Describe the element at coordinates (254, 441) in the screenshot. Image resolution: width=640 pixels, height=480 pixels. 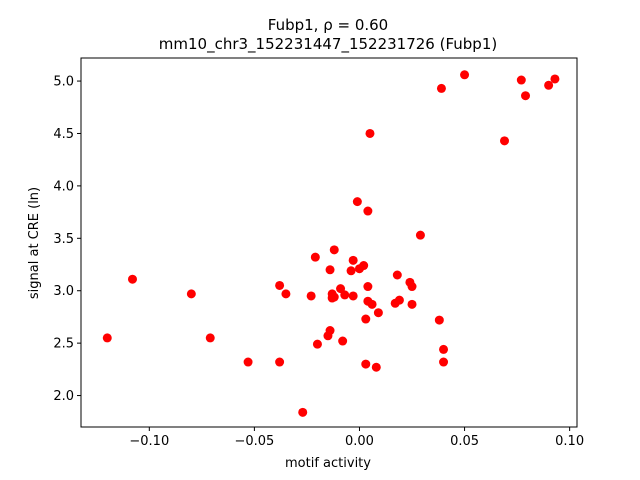
I see `x-tick-label-1: −0.05` at that location.